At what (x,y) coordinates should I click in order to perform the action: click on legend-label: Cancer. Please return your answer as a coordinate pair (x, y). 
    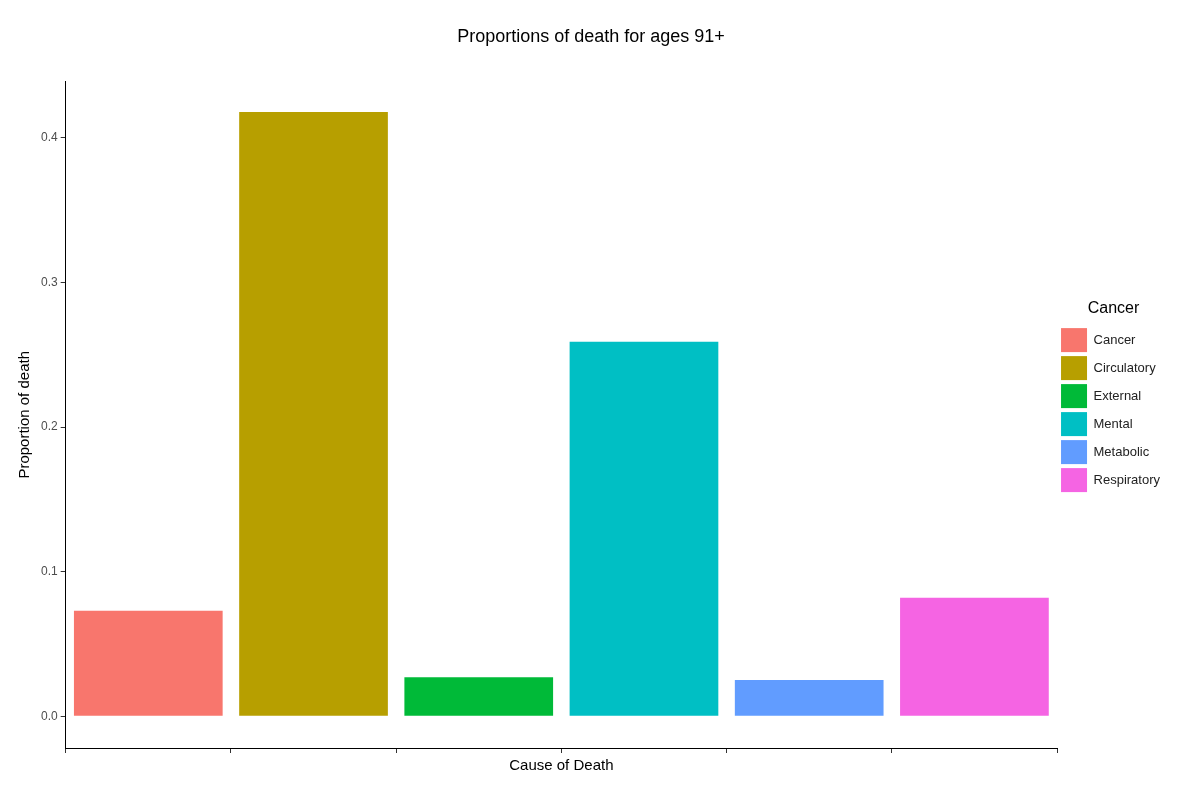
    Looking at the image, I should click on (1115, 339).